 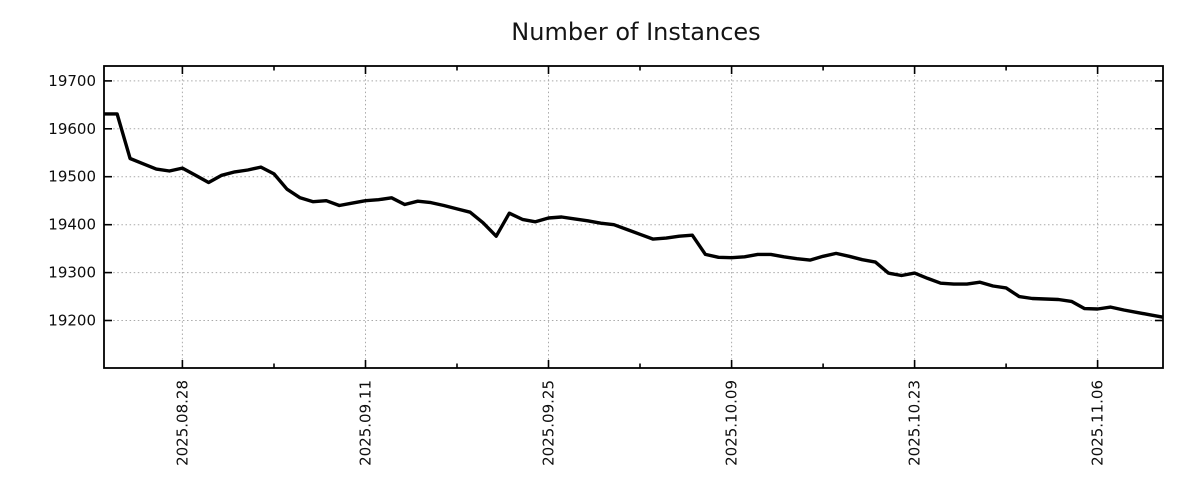 What do you see at coordinates (549, 423) in the screenshot?
I see `x-axis-tick-label: 2025.09.25` at bounding box center [549, 423].